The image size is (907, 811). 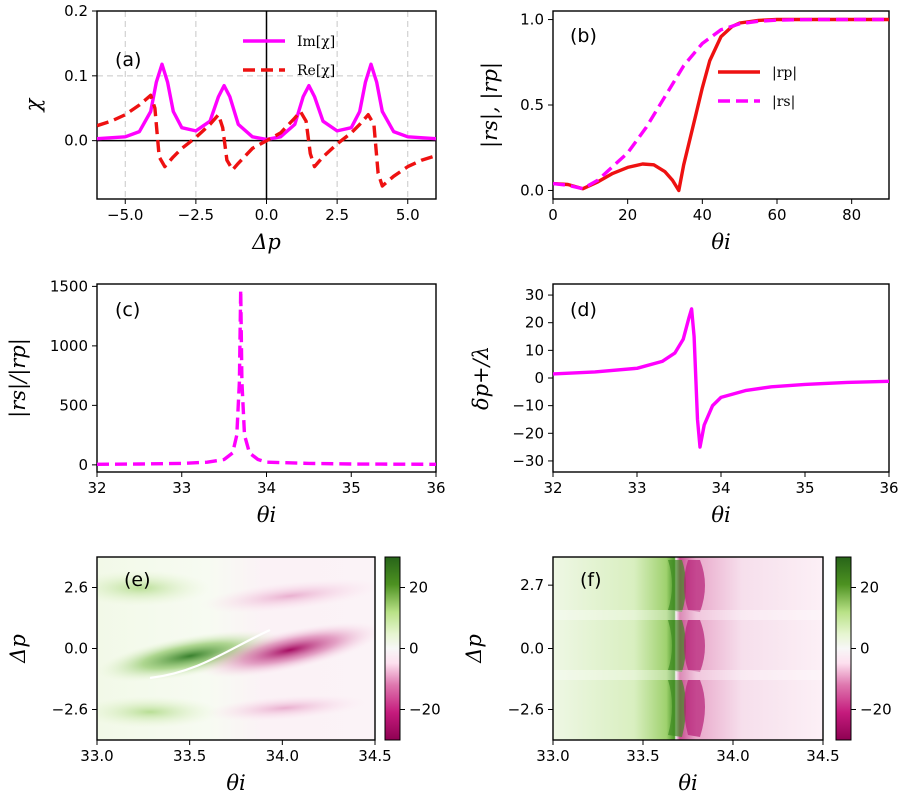 I want to click on x-tick-label: 80, so click(x=851, y=215).